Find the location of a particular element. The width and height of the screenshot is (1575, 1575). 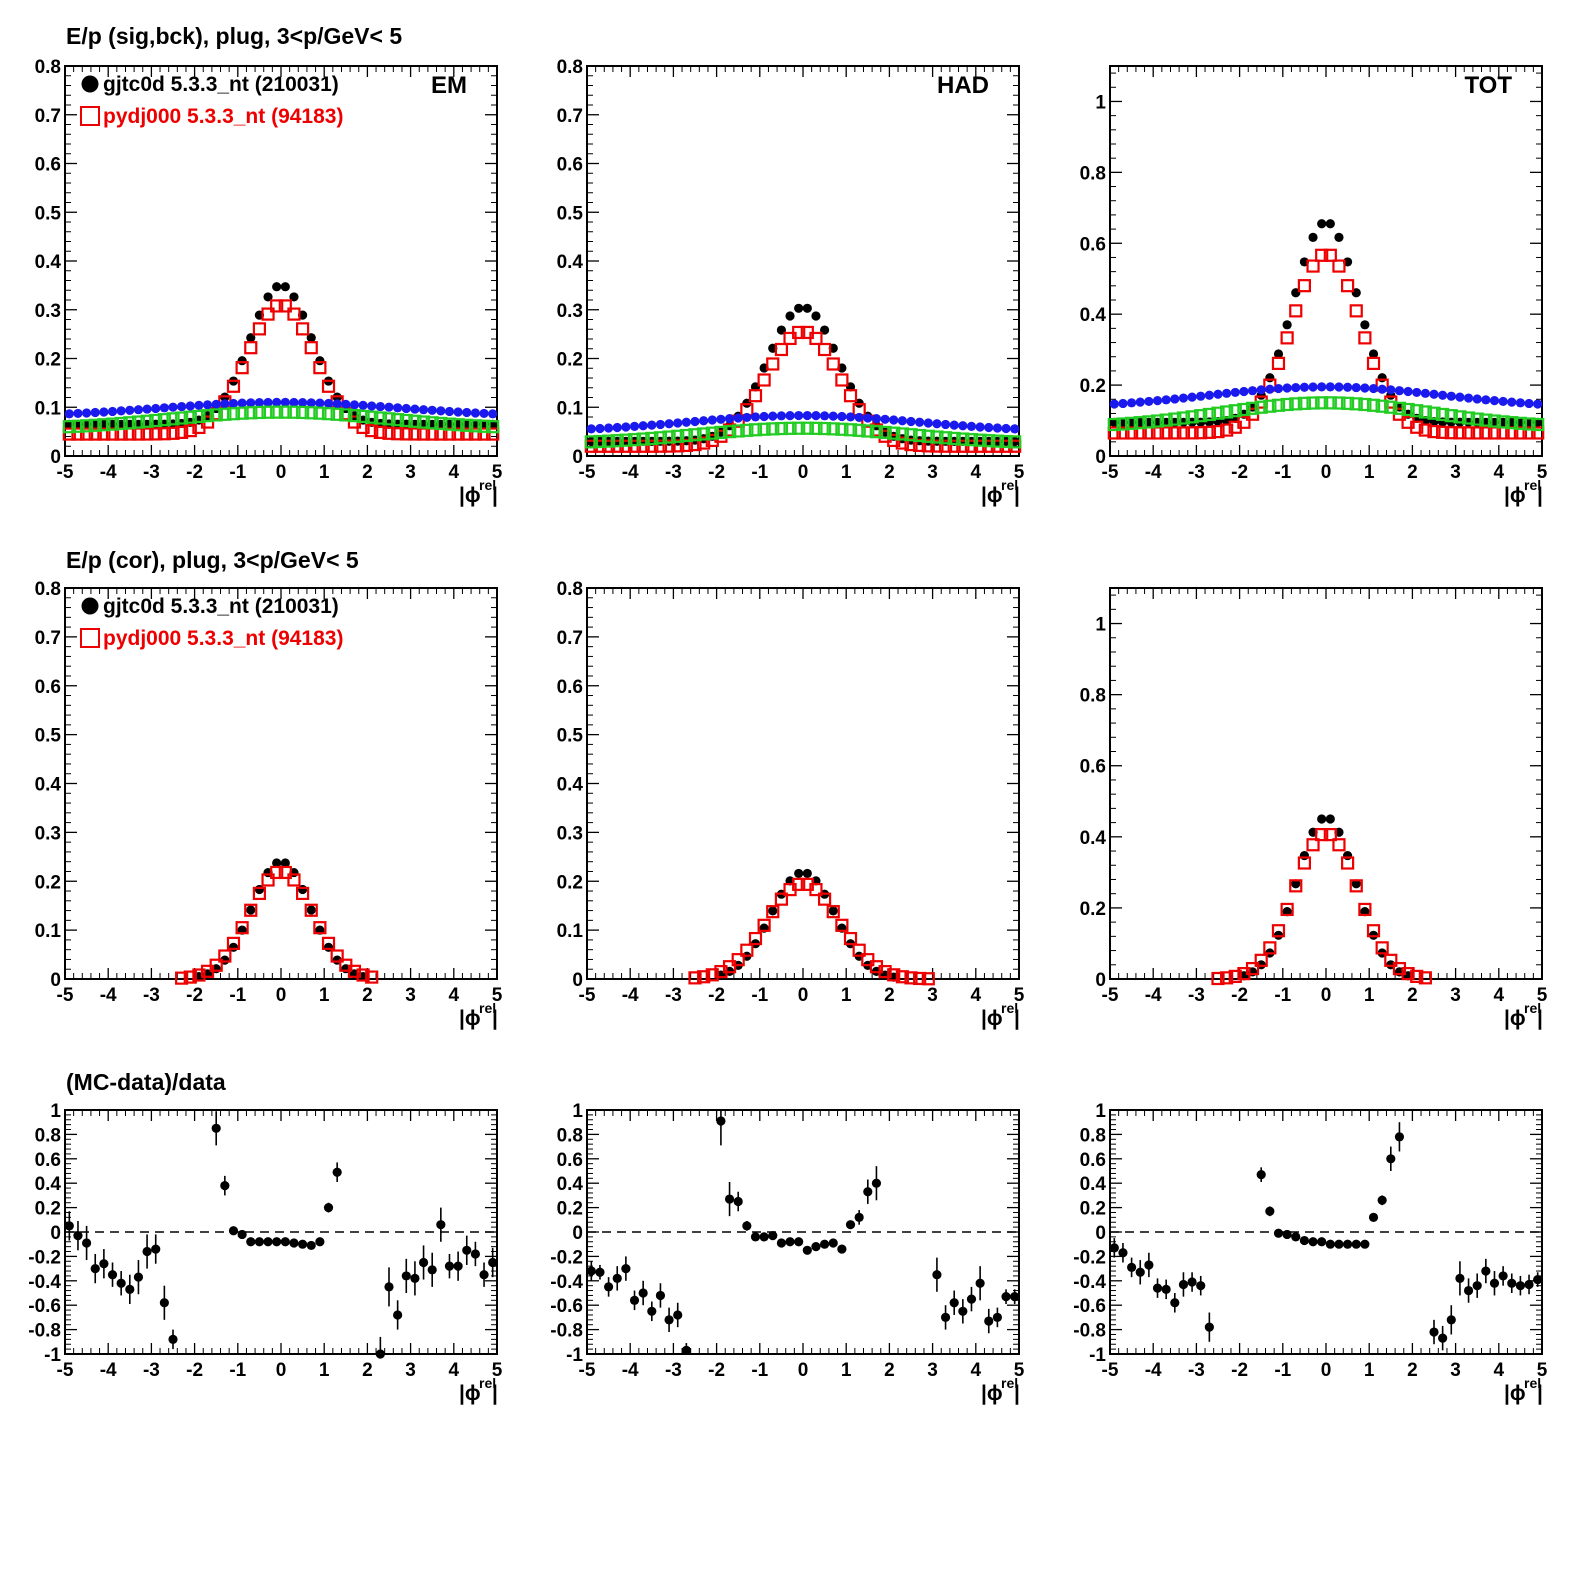

panel-corner-label: EM is located at coordinates (449, 85).